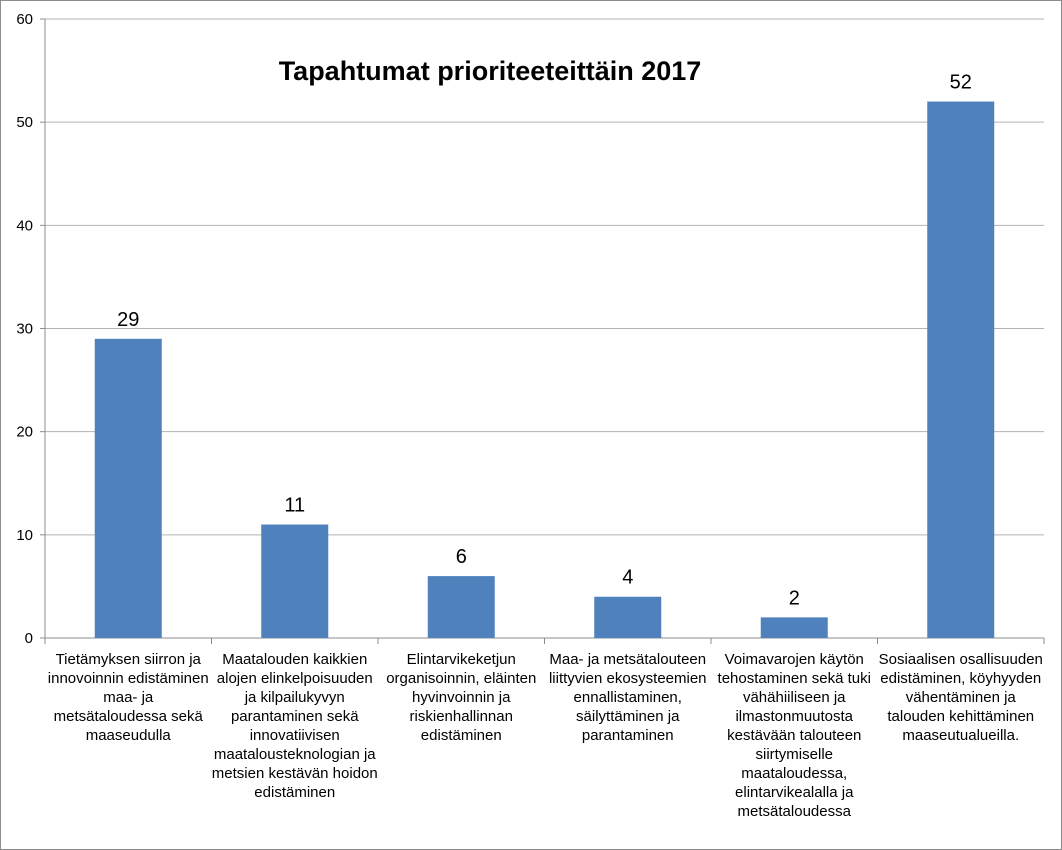 The height and width of the screenshot is (850, 1062). I want to click on y-tick-label: 30, so click(24, 329).